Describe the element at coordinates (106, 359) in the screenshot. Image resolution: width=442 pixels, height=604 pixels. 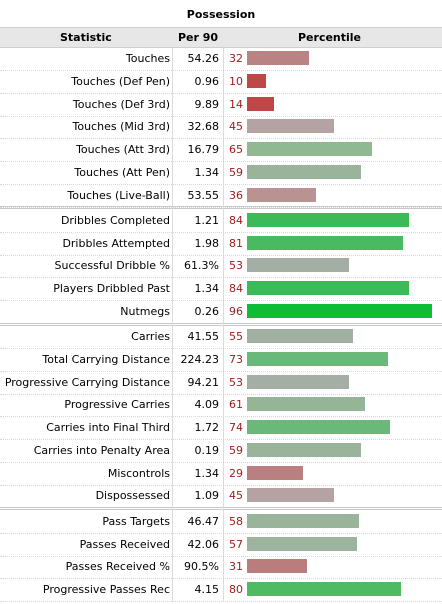
I see `stat-label: Total Carrying Distance` at that location.